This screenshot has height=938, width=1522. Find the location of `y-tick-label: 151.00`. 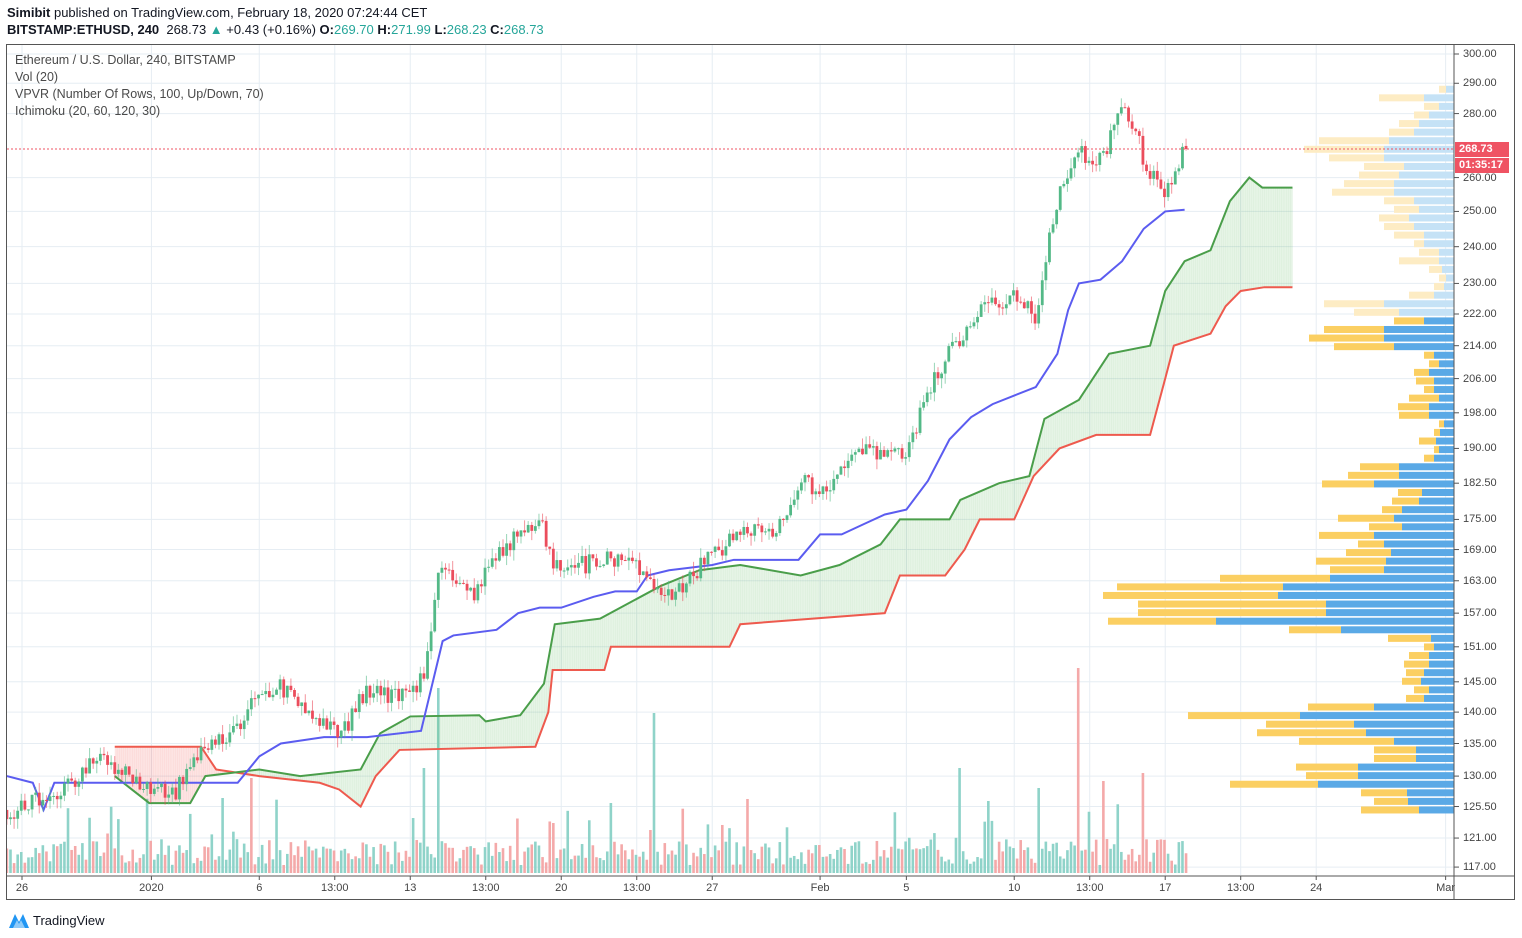

y-tick-label: 151.00 is located at coordinates (1480, 646).